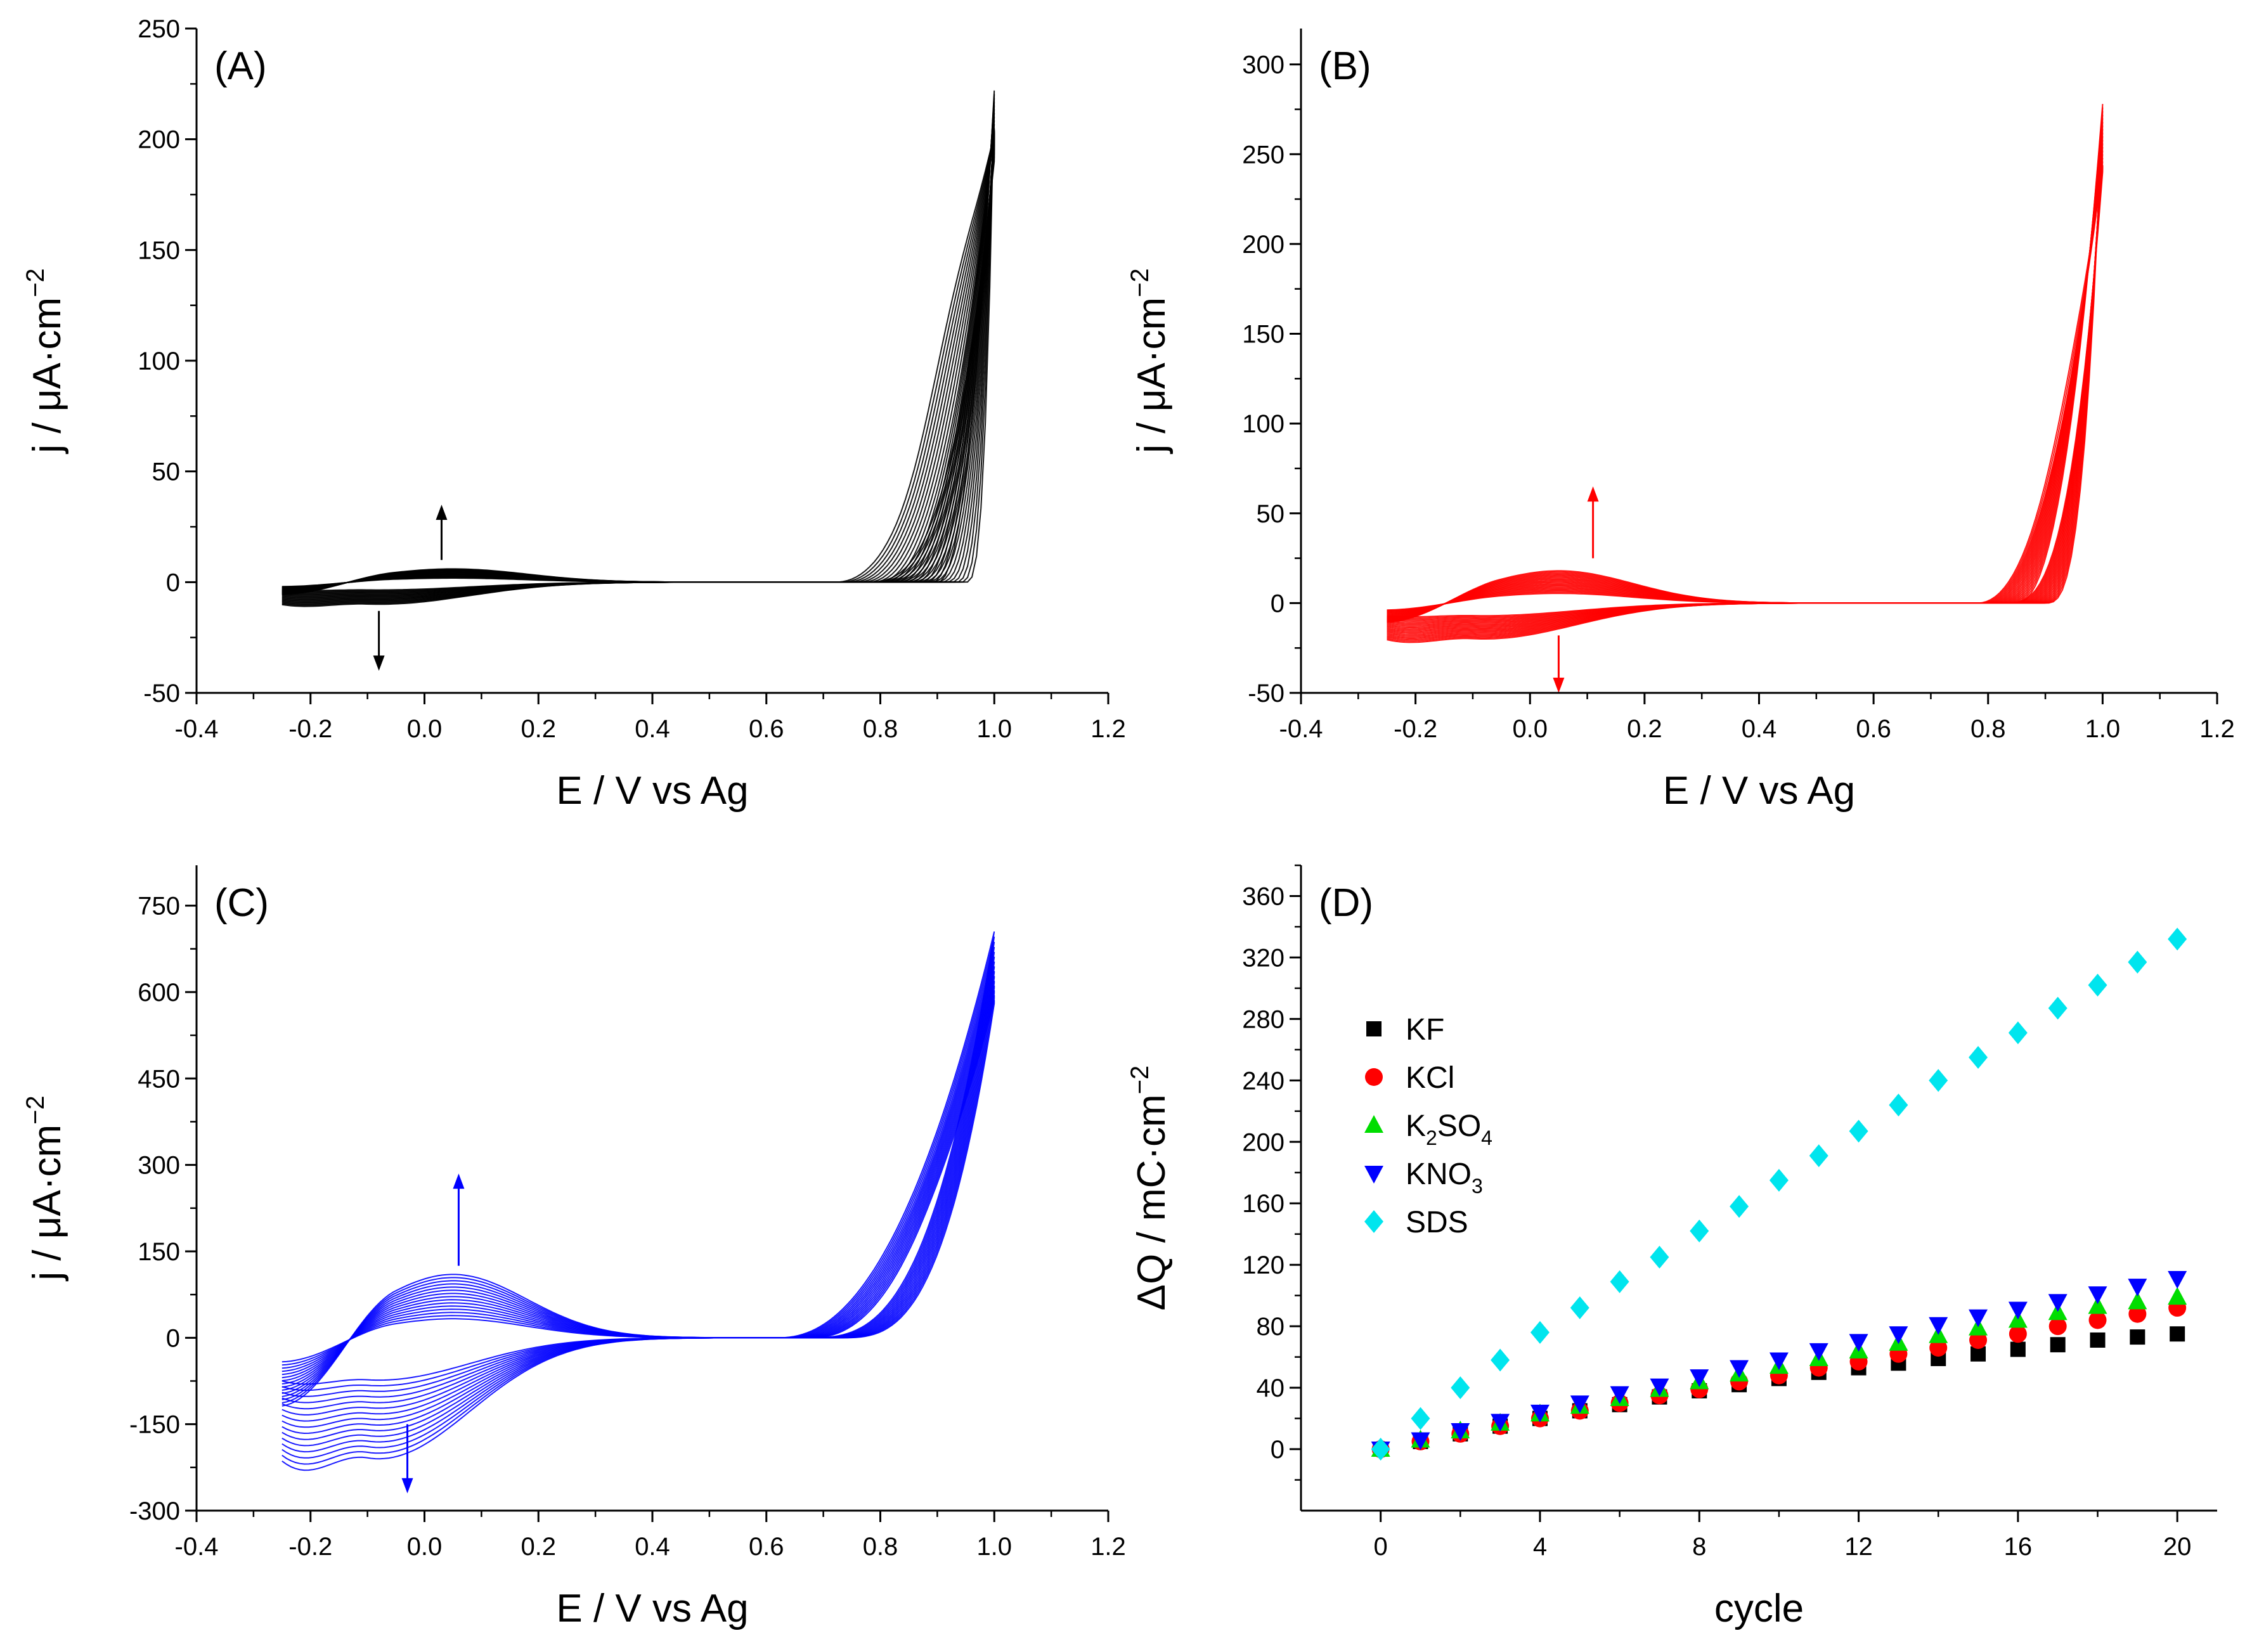 This screenshot has width=2252, height=1652. I want to click on y-tick-label: 320, so click(1263, 958).